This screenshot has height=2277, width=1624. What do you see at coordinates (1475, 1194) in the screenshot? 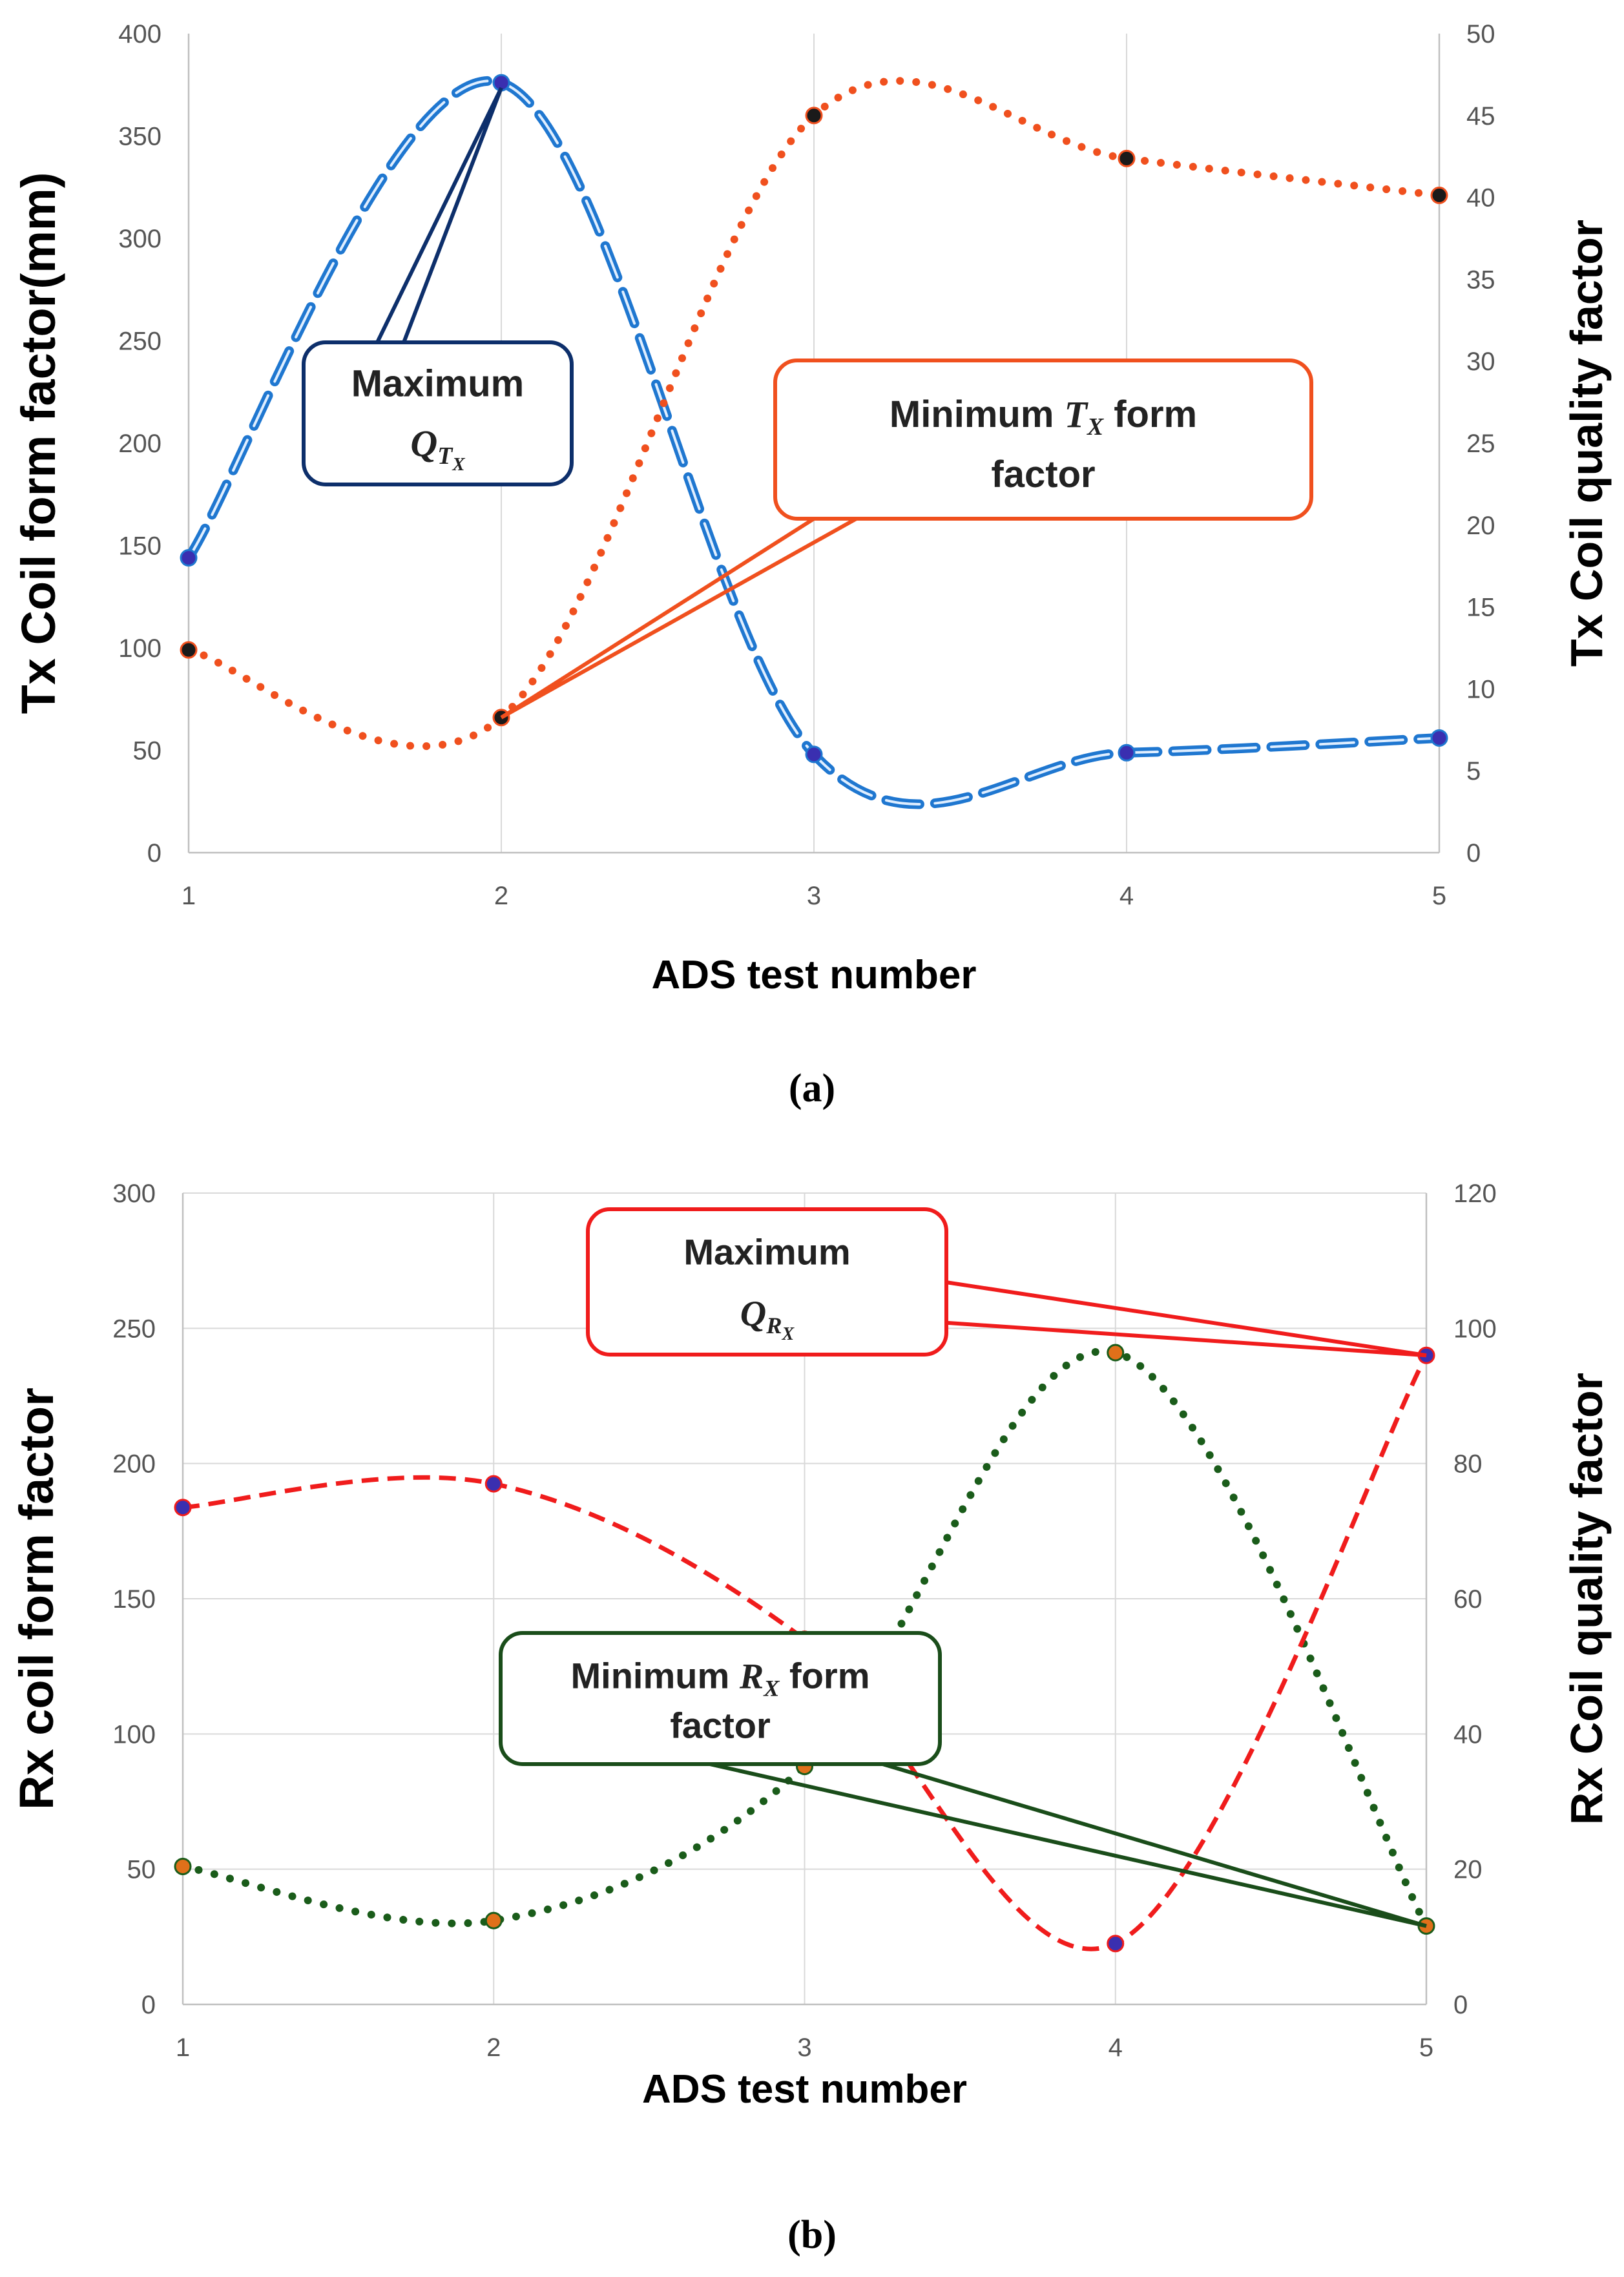
I see `y-right-tick-label: 120` at bounding box center [1475, 1194].